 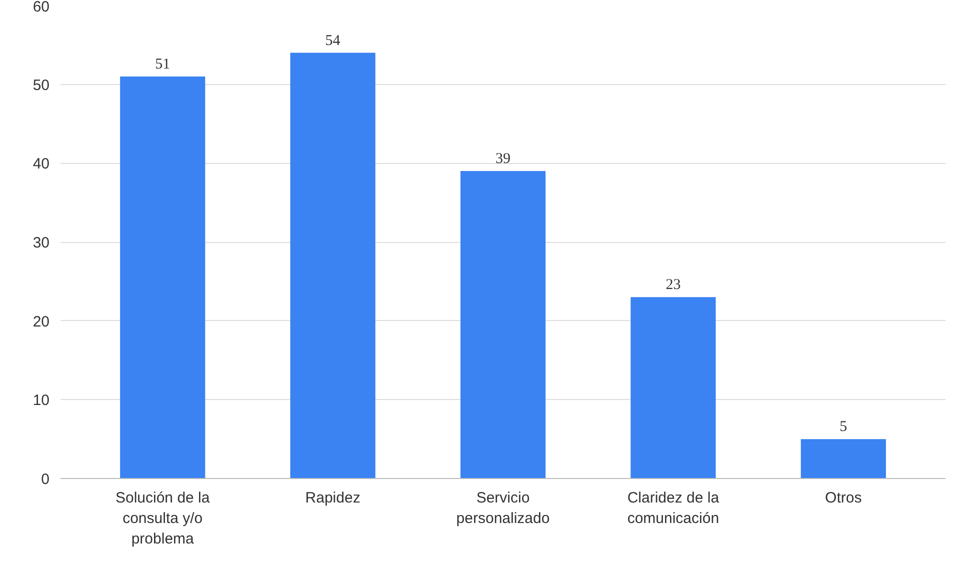 I want to click on y-tick-label: 30, so click(x=41, y=243).